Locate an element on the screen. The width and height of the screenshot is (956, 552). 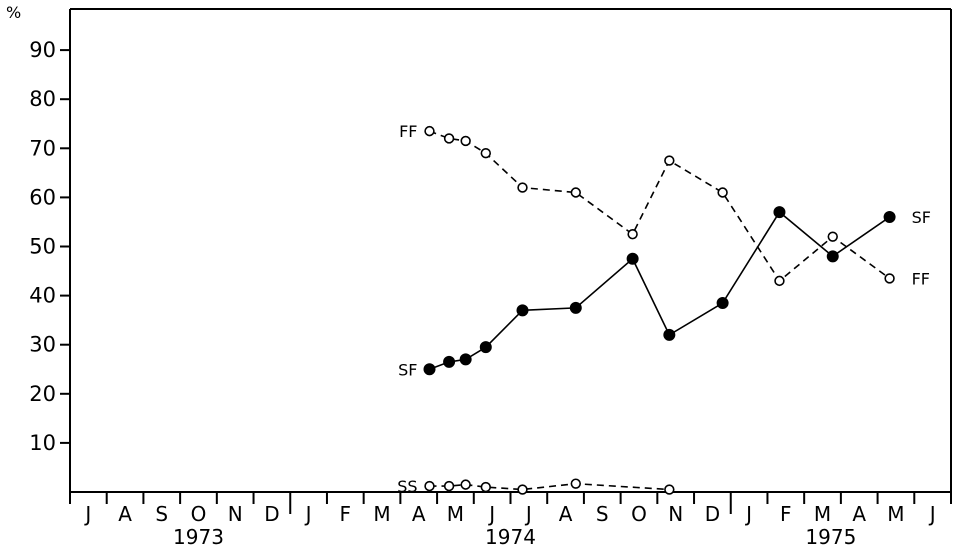
series-line-ff is located at coordinates (660, 206).